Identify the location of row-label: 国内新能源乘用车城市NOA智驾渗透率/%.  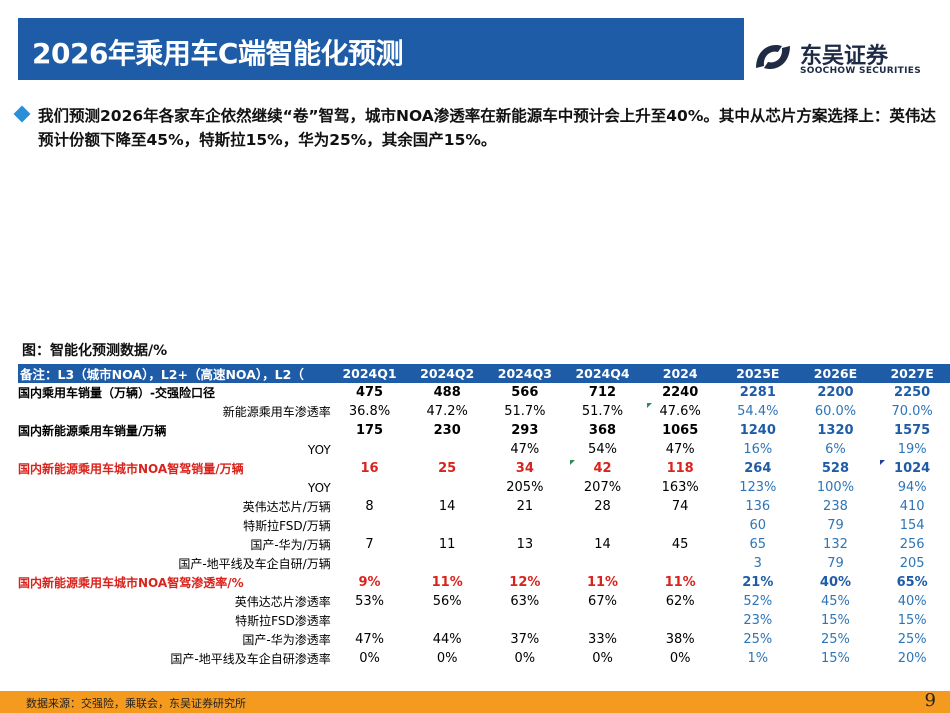
(131, 583).